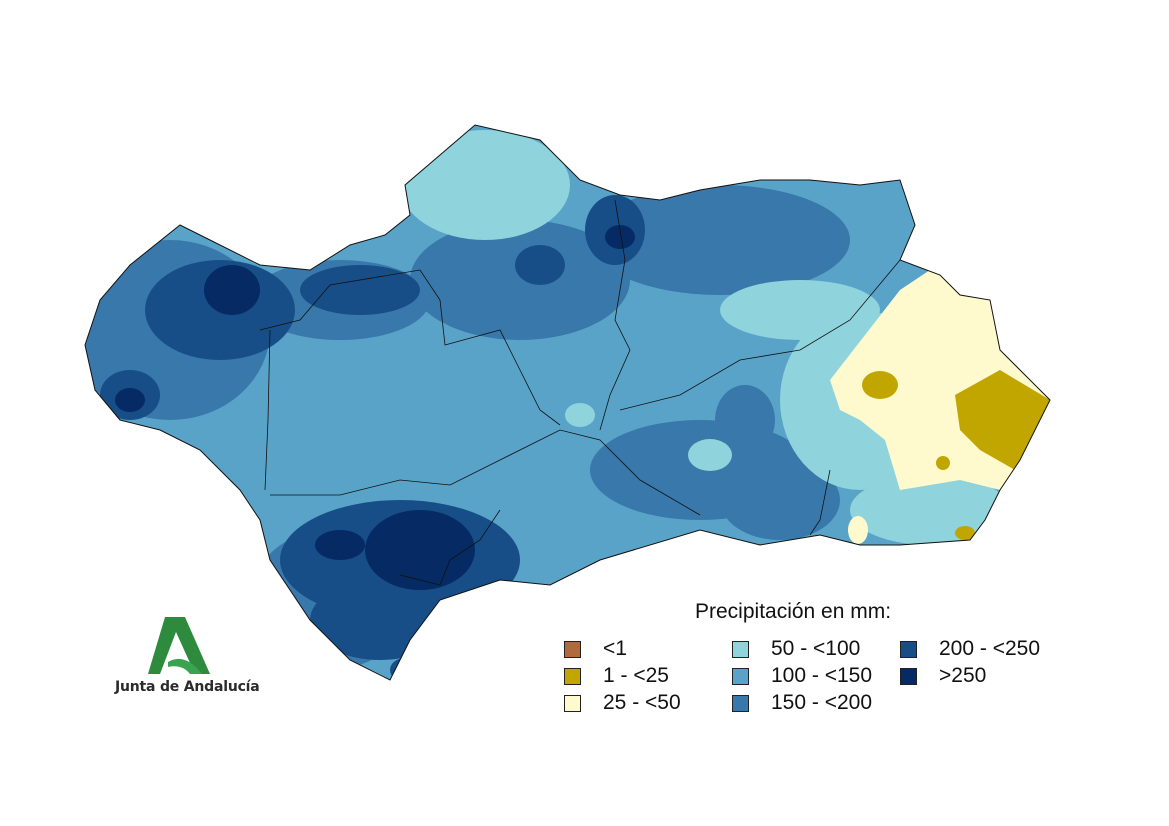 Image resolution: width=1169 pixels, height=826 pixels. Describe the element at coordinates (595, 649) in the screenshot. I see `legend-item: <1` at that location.